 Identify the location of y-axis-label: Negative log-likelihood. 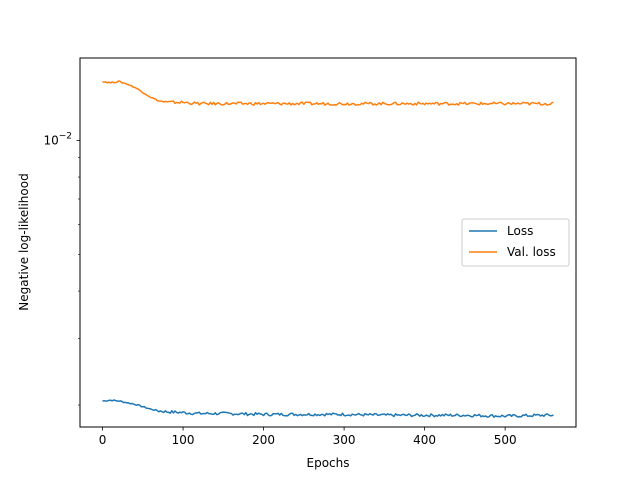
(24, 241).